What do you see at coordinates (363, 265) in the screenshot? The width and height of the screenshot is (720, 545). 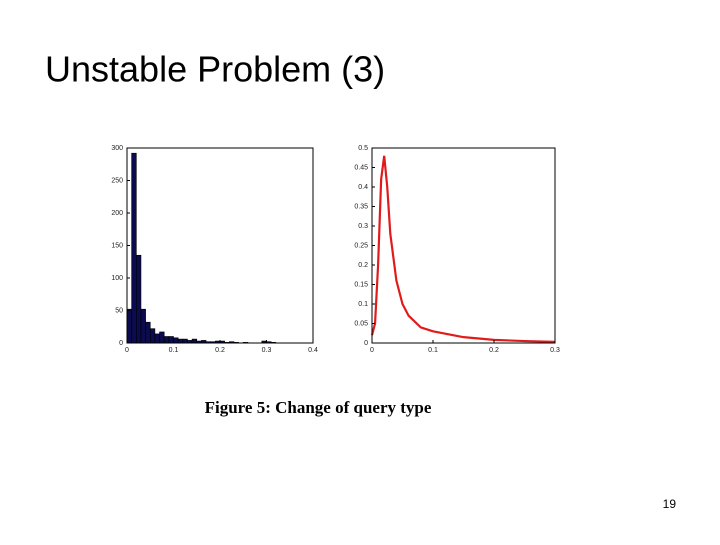 I see `y-tick-label: 0.2` at bounding box center [363, 265].